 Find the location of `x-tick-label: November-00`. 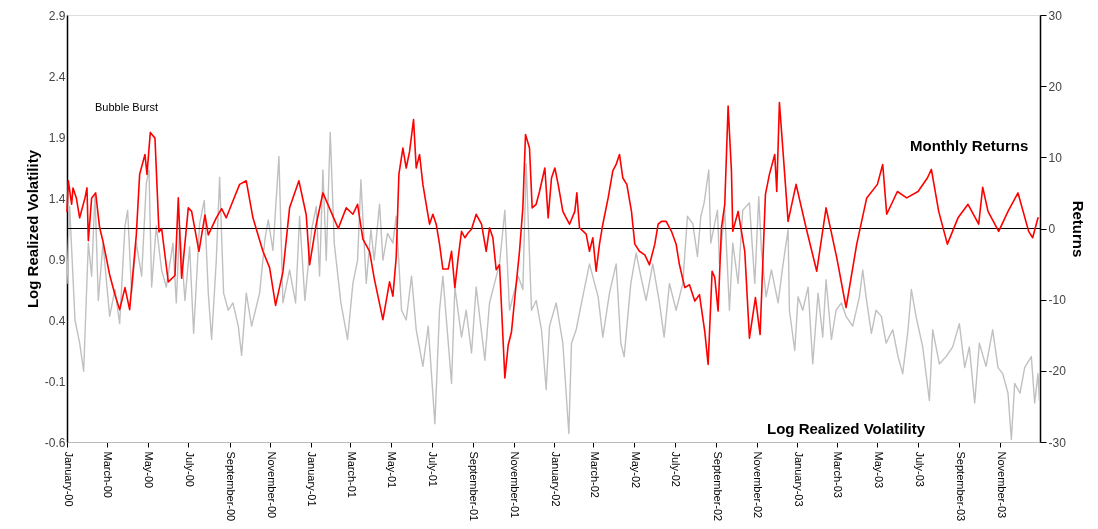

x-tick-label: November-00 is located at coordinates (271, 485).